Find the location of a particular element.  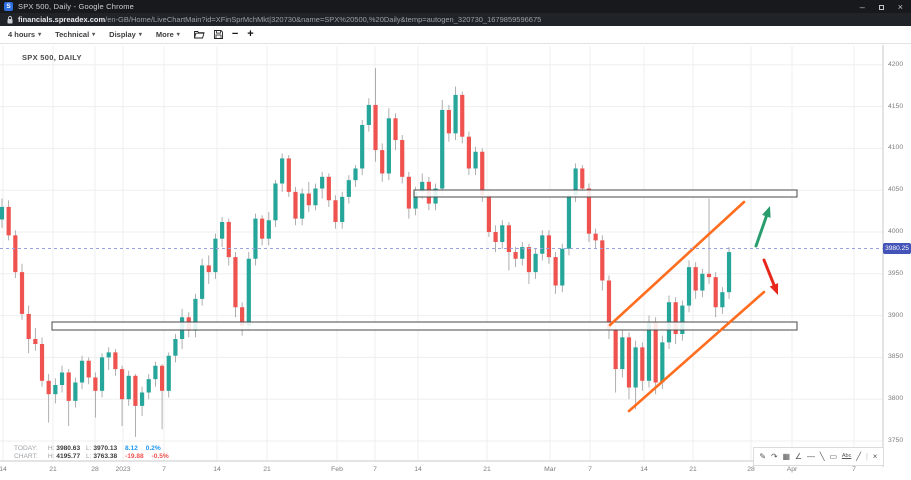

minimize-button: – is located at coordinates (862, 6).